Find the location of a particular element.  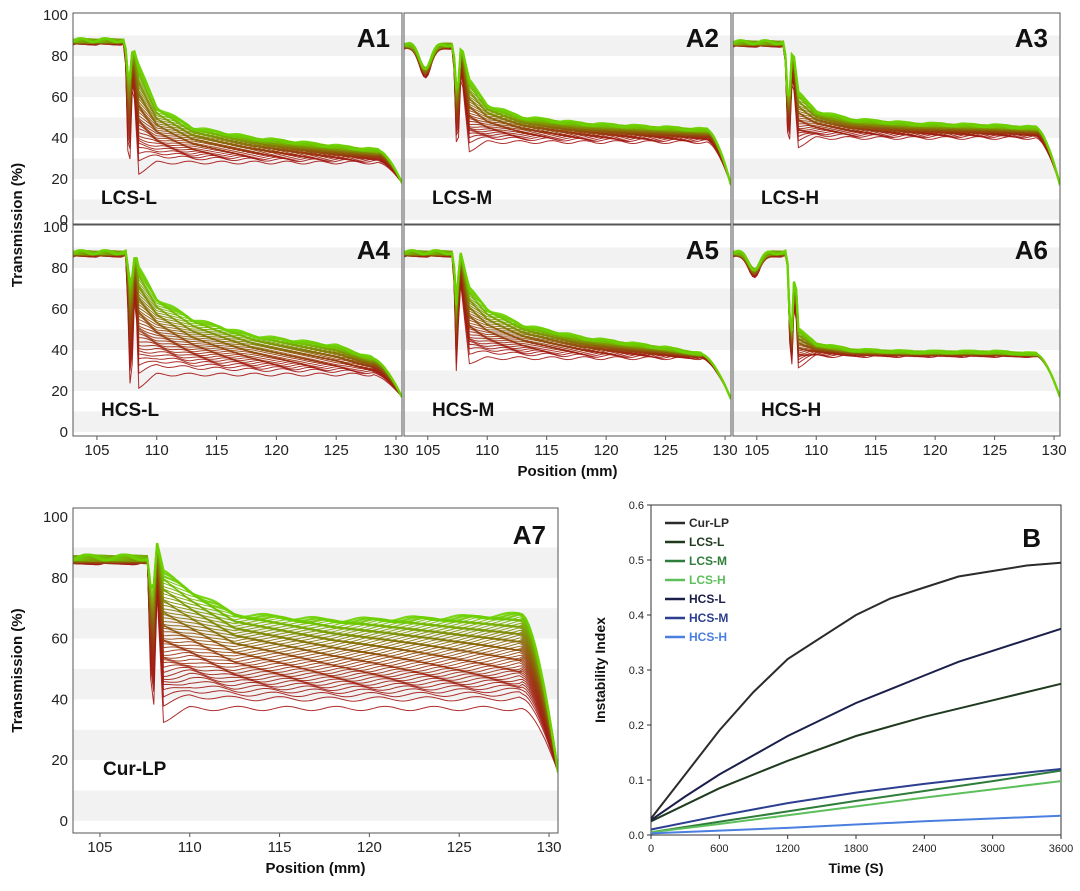

panel-id: A2 is located at coordinates (702, 38).